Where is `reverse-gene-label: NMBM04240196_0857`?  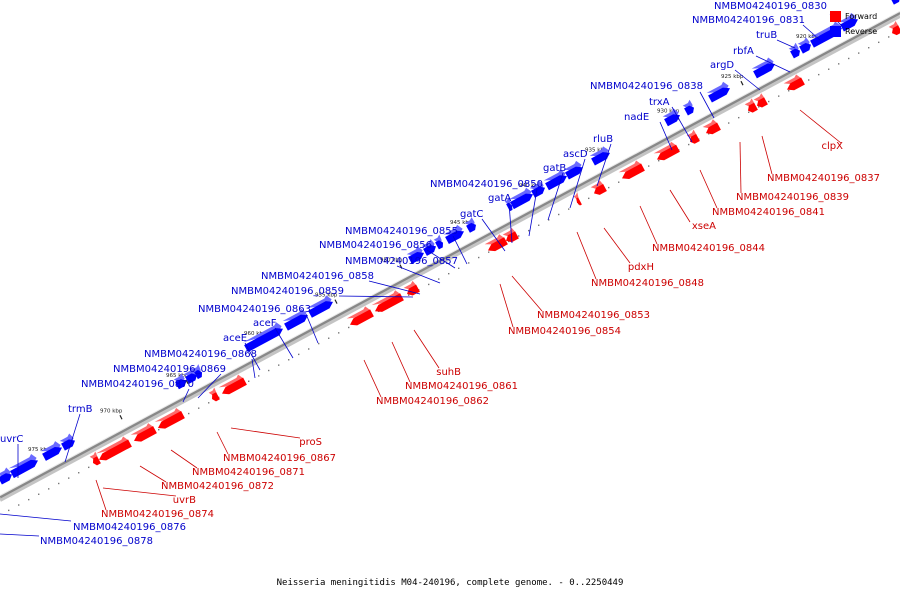 reverse-gene-label: NMBM04240196_0857 is located at coordinates (401, 270).